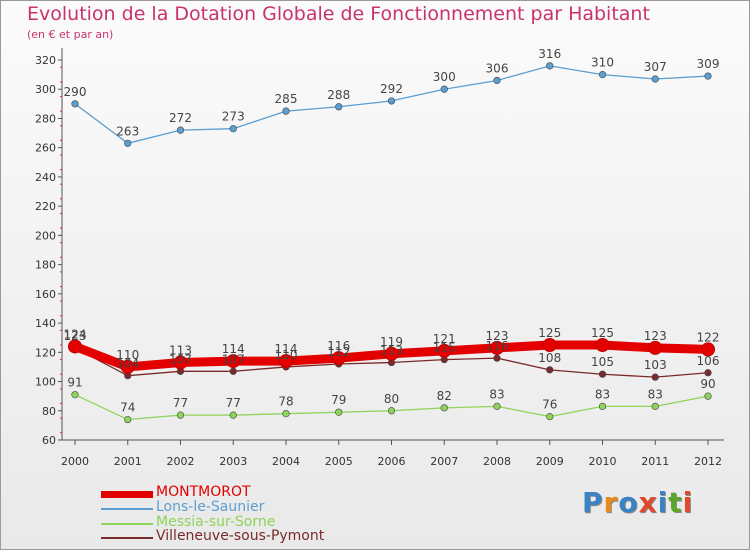 This screenshot has height=550, width=750. I want to click on data-label-messia-sur-sorne: 74, so click(127, 408).